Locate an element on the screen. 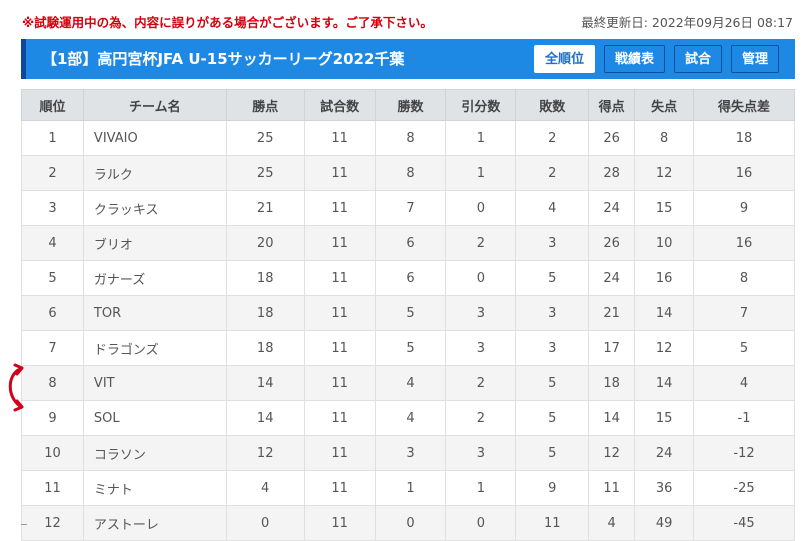  cell-rank: 7 is located at coordinates (52, 348).